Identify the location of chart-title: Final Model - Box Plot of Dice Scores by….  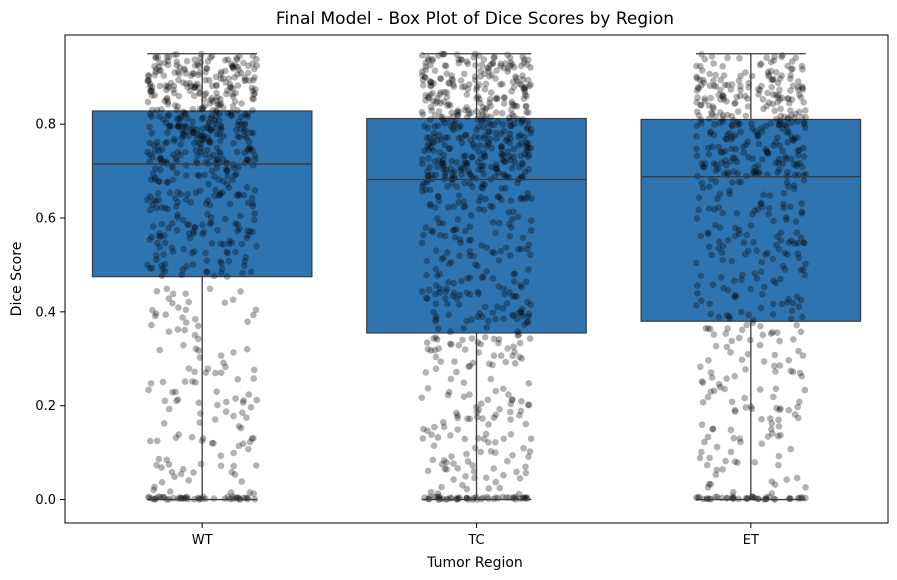
(475, 19).